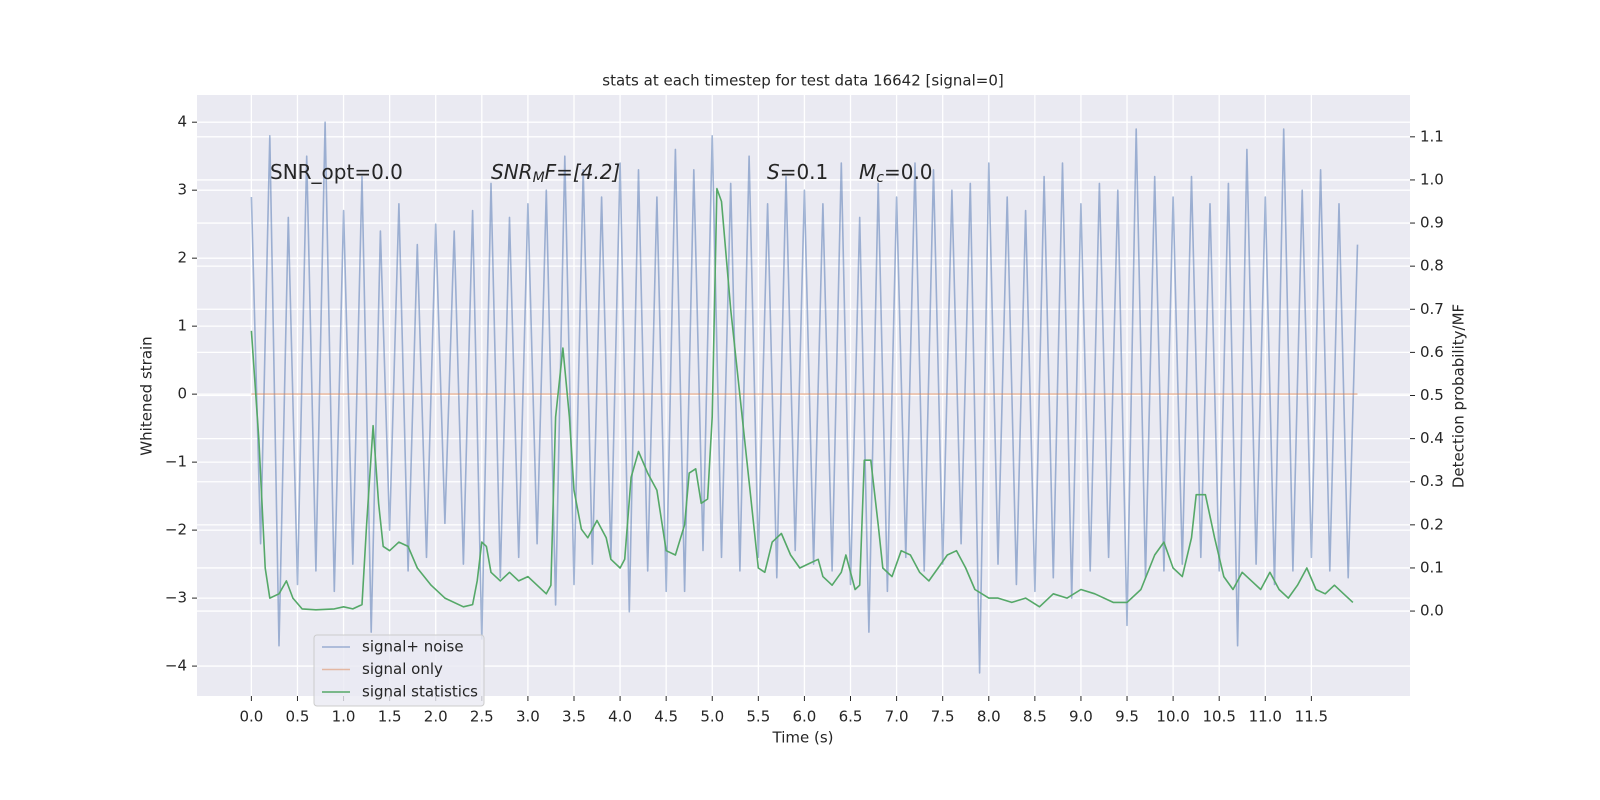 This screenshot has height=800, width=1600. What do you see at coordinates (1081, 717) in the screenshot?
I see `x-tick-label: 9.0` at bounding box center [1081, 717].